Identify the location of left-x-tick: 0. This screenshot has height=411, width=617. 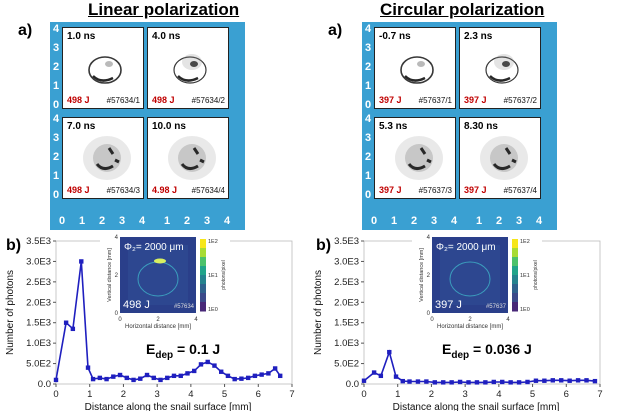
(62, 221).